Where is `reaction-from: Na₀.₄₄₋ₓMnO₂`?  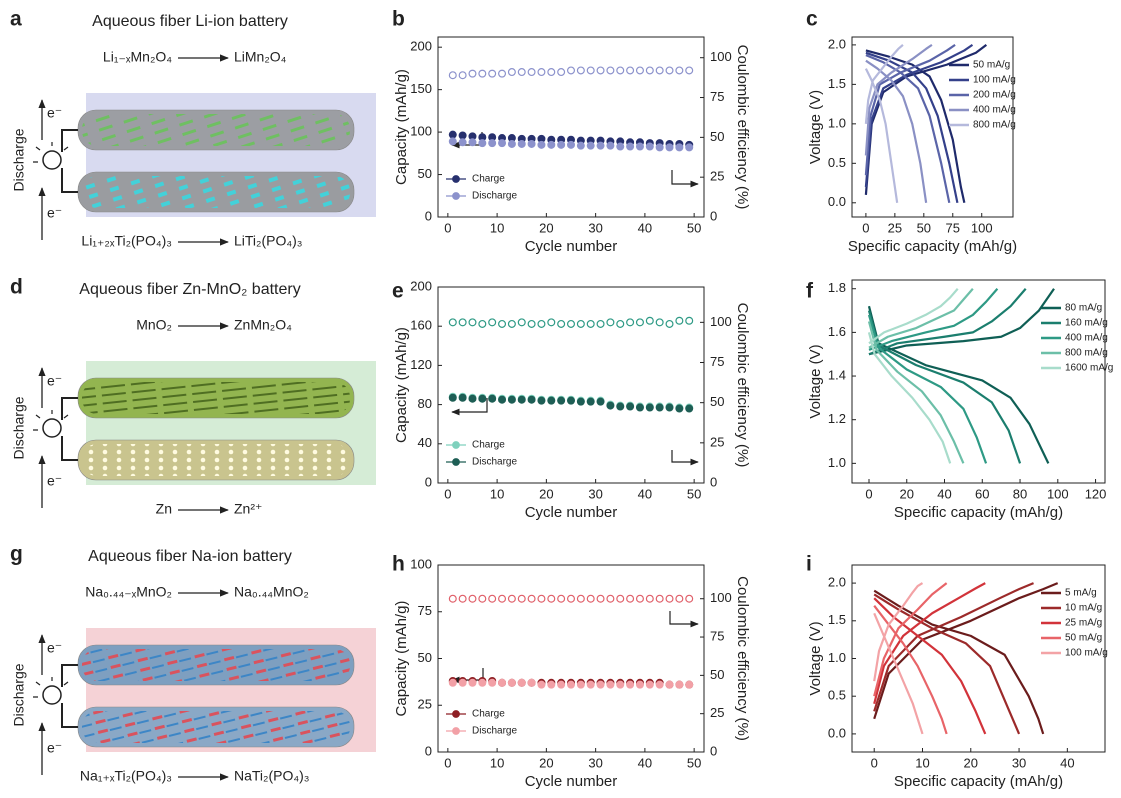
reaction-from: Na₀.₄₄₋ₓMnO₂ is located at coordinates (128, 592).